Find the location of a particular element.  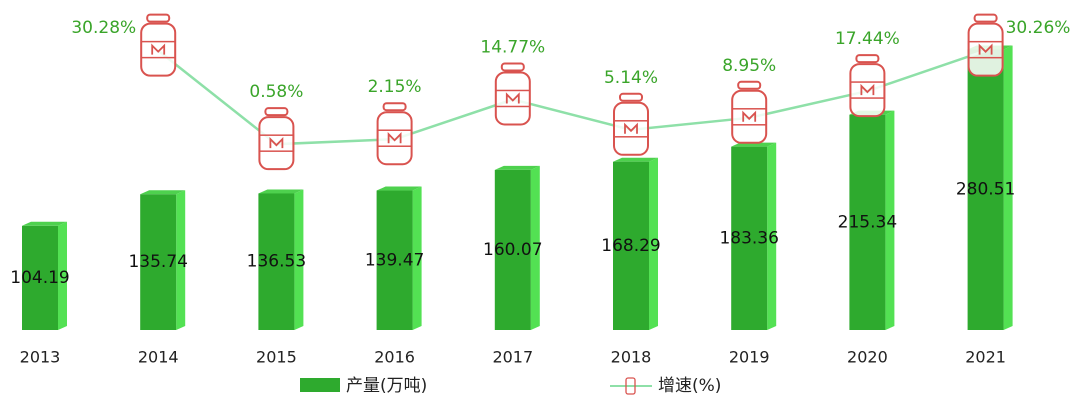

growth-value-label: 30.26% is located at coordinates (1038, 28).